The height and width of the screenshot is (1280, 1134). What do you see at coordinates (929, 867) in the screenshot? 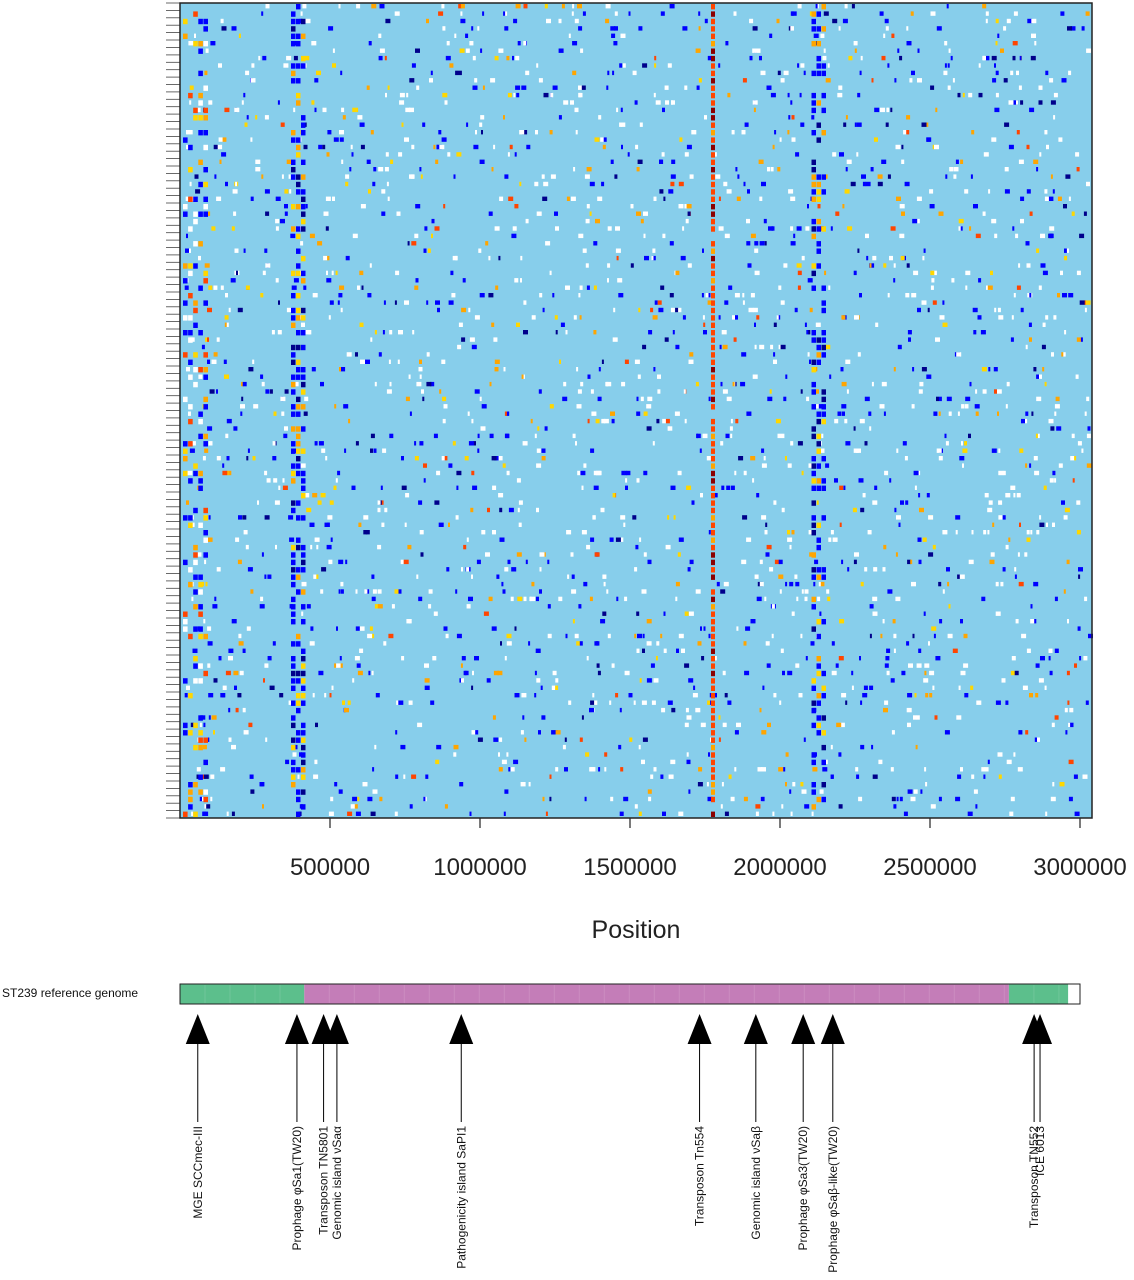
I see `x-tick-label: 2500000` at bounding box center [929, 867].